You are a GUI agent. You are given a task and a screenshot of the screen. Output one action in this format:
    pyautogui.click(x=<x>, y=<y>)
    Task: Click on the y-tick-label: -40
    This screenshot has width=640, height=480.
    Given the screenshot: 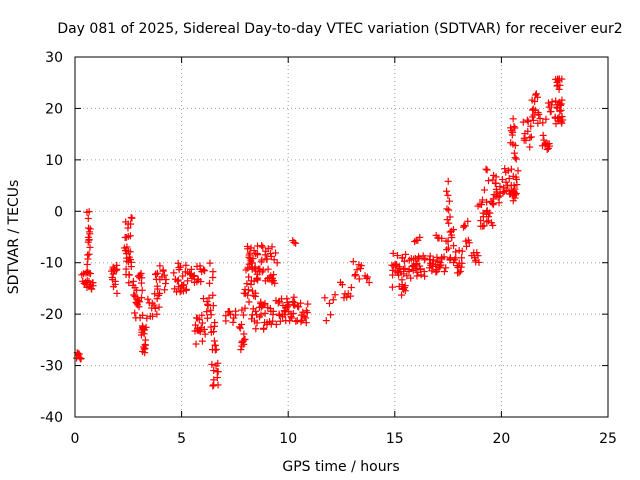 What is the action you would take?
    pyautogui.click(x=51, y=418)
    